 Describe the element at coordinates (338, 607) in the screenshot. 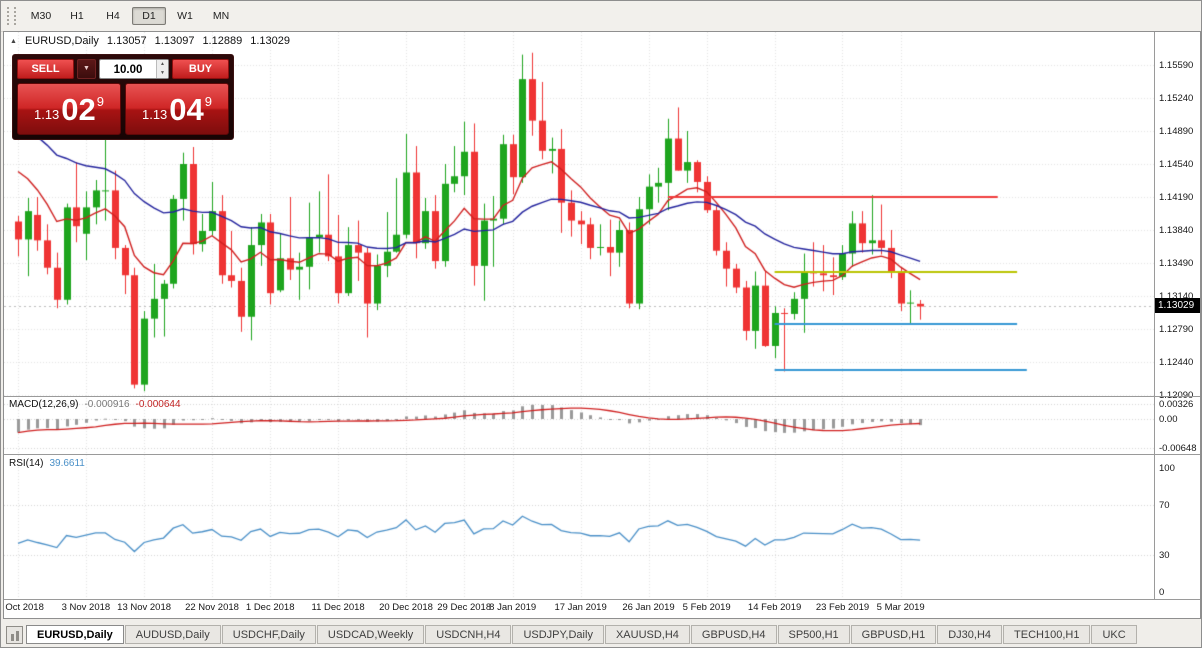

I see `date-label: 11 Dec 2018` at that location.